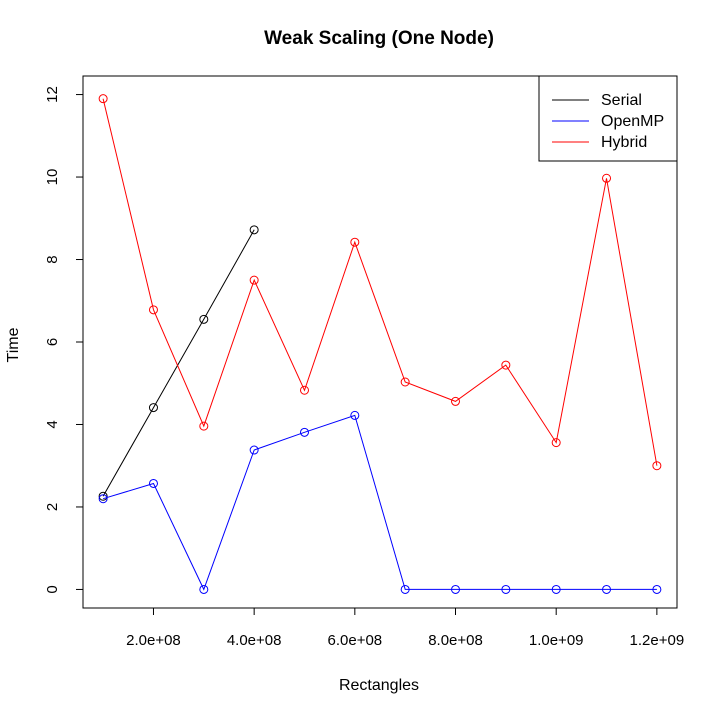 This screenshot has height=712, width=714. What do you see at coordinates (52, 589) in the screenshot?
I see `y-tick-label-0: 0` at bounding box center [52, 589].